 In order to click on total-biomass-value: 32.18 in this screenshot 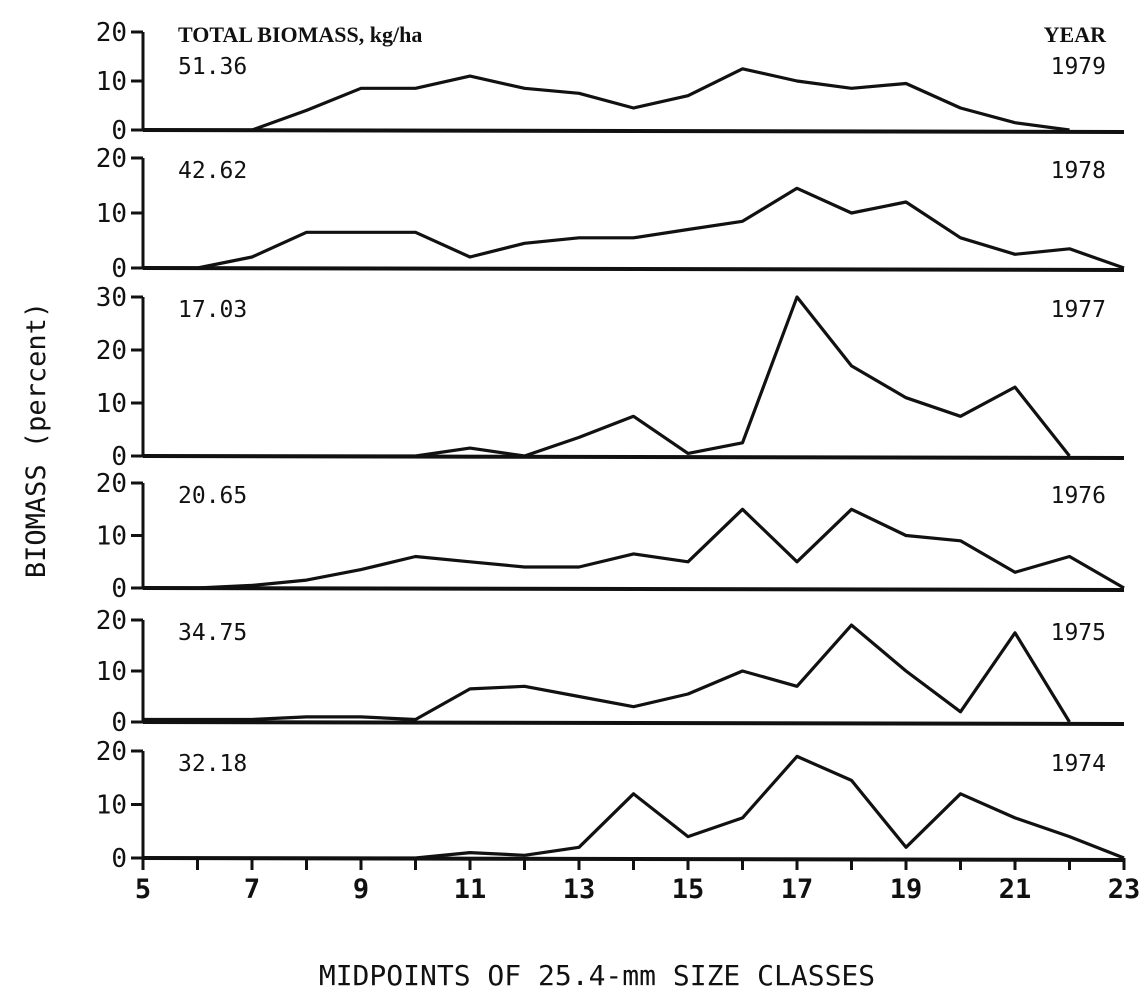, I will do `click(212, 764)`.